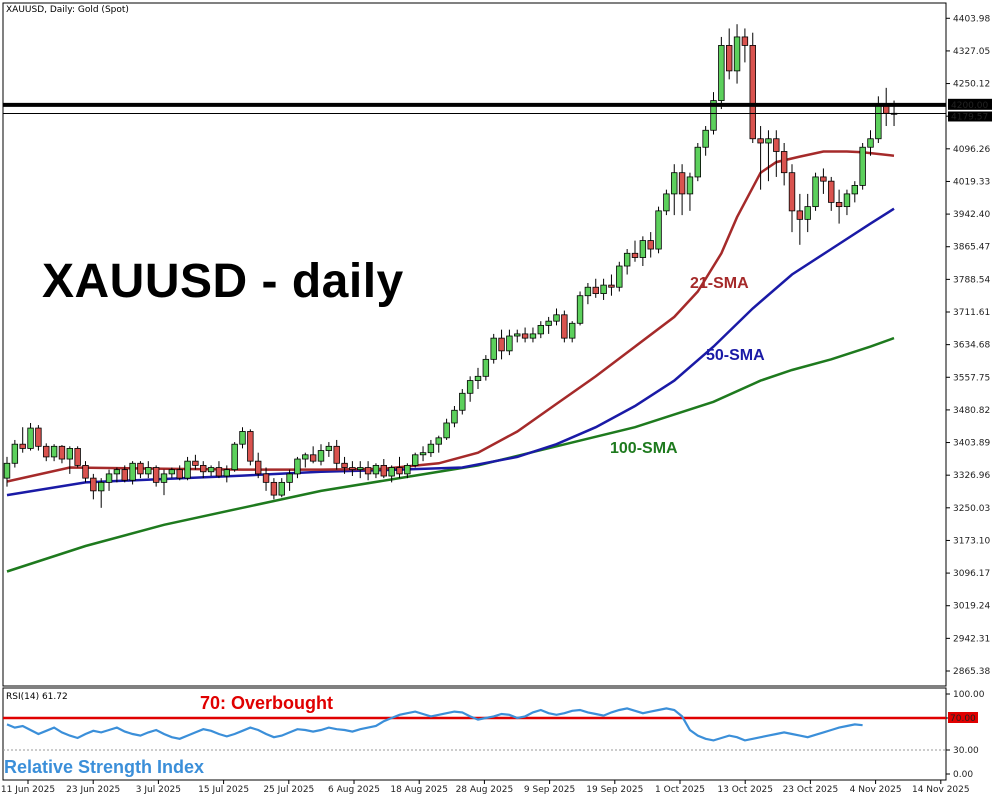 The height and width of the screenshot is (800, 1000). What do you see at coordinates (37, 697) in the screenshot?
I see `rsi-header: RSI(14) 61.72` at bounding box center [37, 697].